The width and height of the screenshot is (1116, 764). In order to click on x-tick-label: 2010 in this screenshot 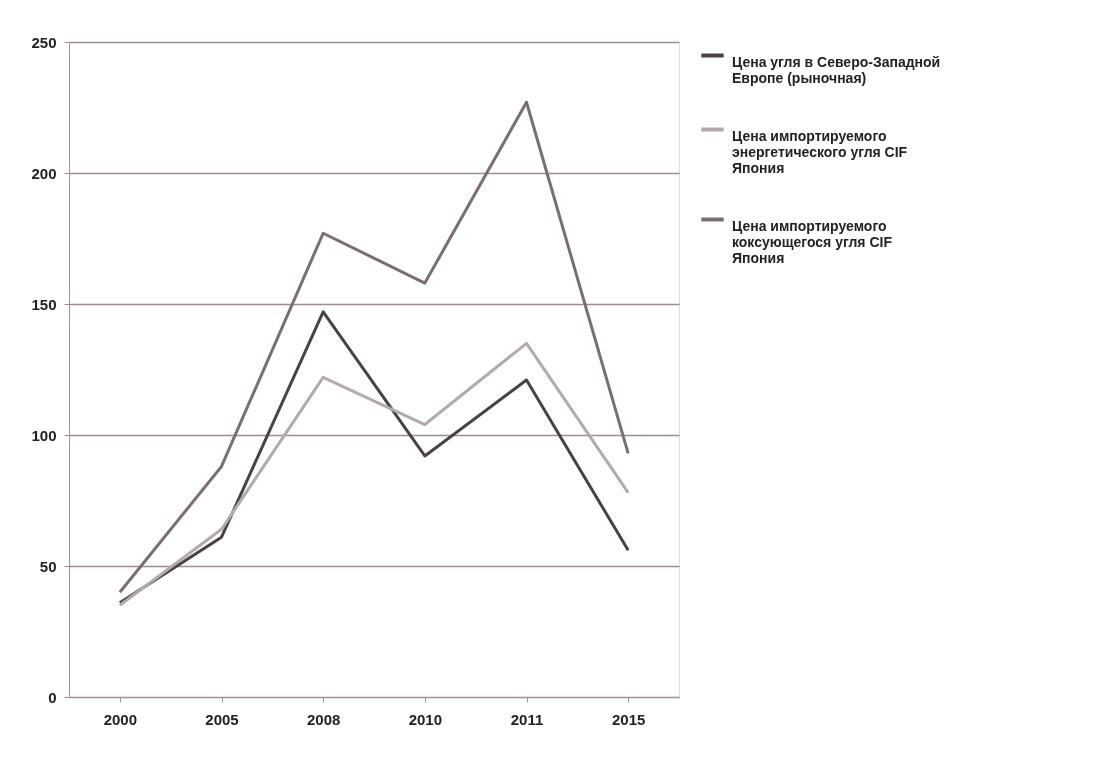, I will do `click(425, 719)`.